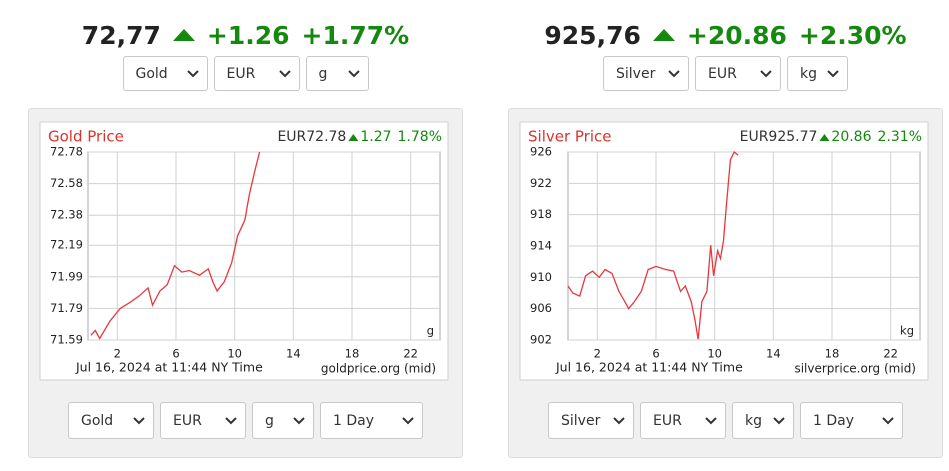 The width and height of the screenshot is (949, 471). Describe the element at coordinates (541, 152) in the screenshot. I see `y-tick-label: 926` at that location.